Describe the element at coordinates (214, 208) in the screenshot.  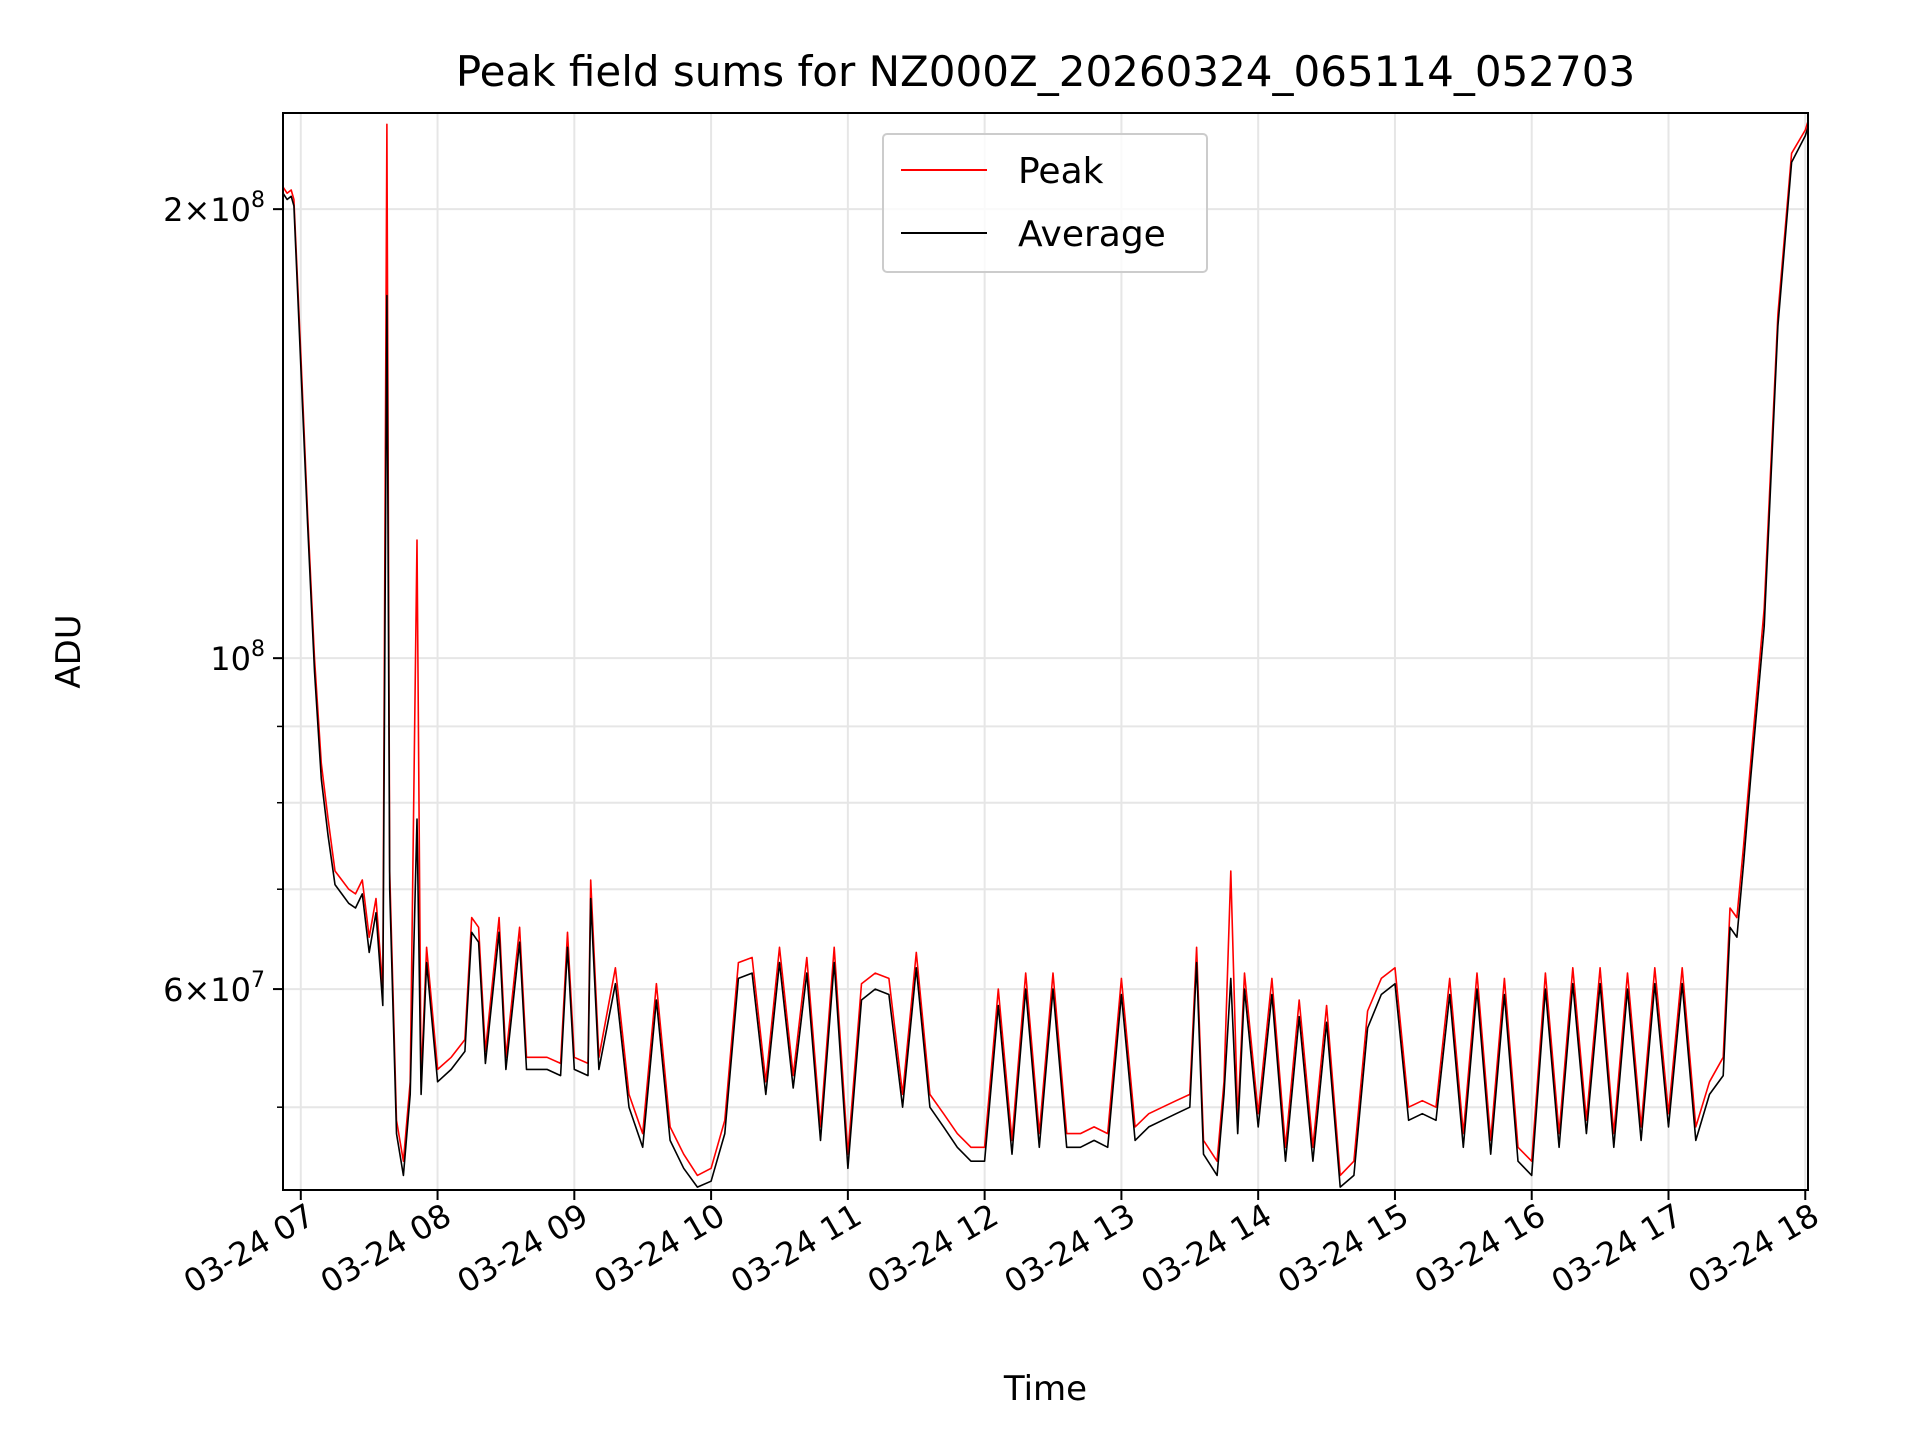
I see `y-tick-label: 2×108` at that location.